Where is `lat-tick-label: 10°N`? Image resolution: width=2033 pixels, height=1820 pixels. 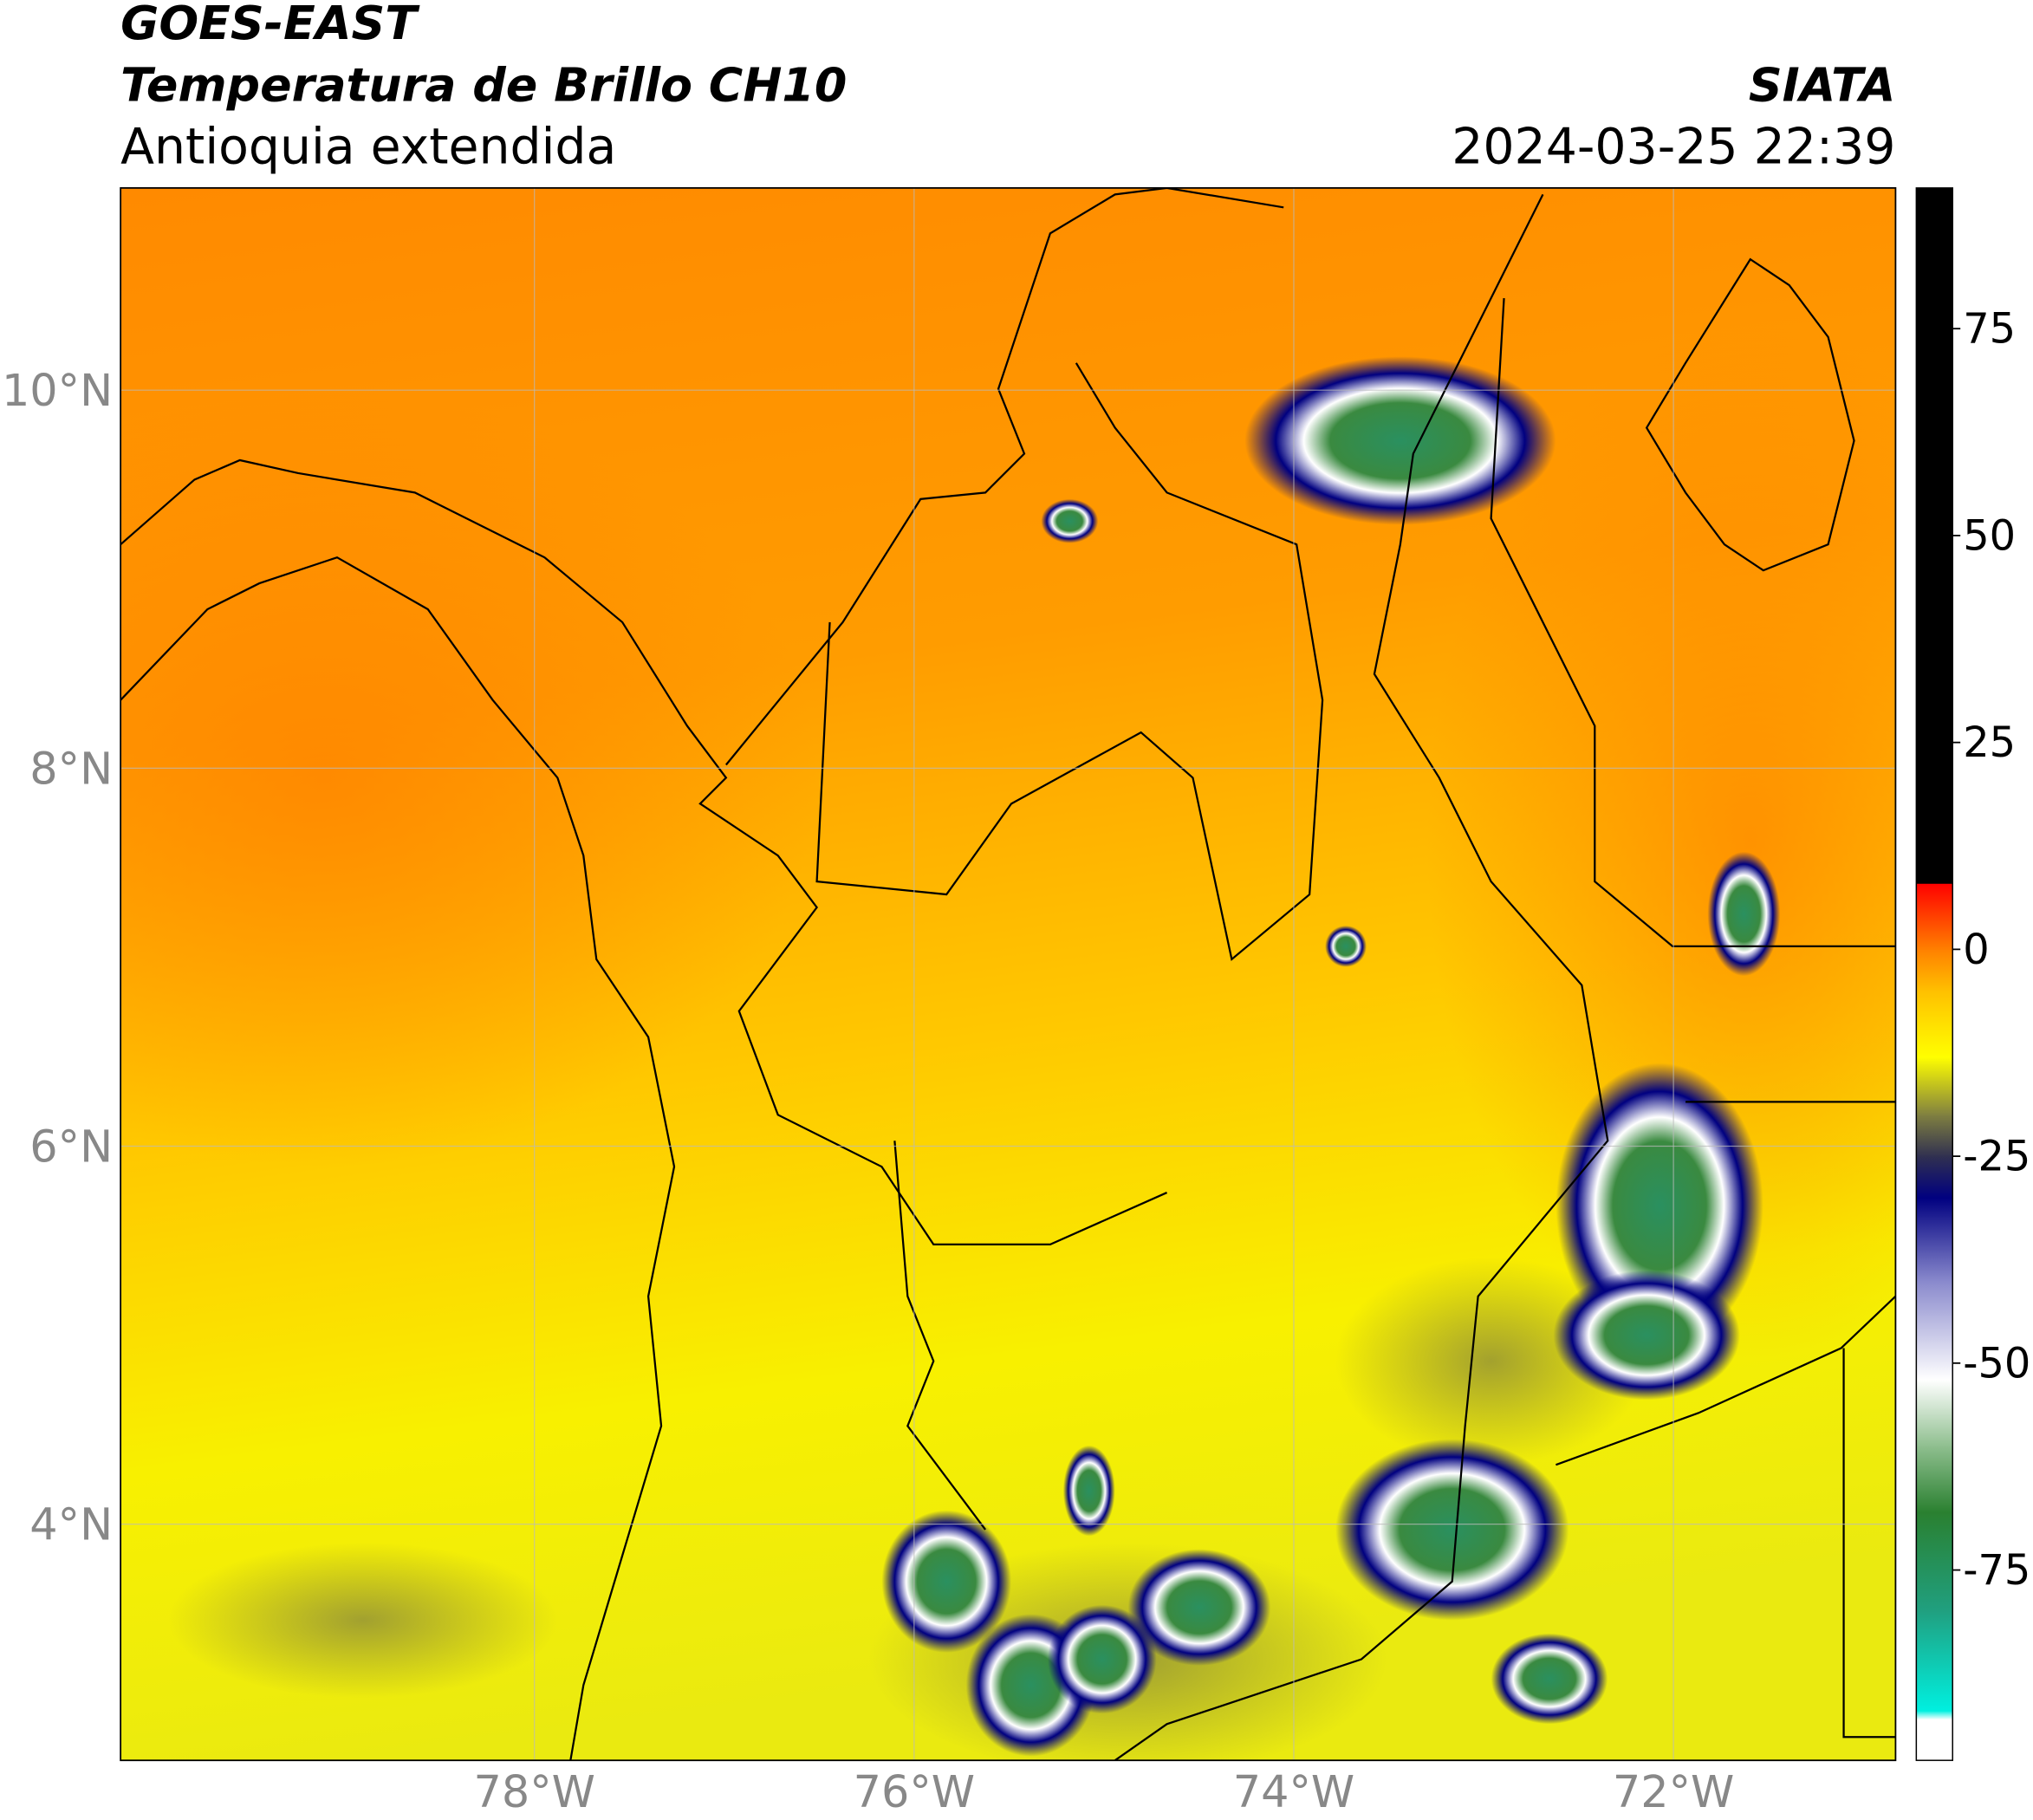
lat-tick-label: 10°N is located at coordinates (58, 390).